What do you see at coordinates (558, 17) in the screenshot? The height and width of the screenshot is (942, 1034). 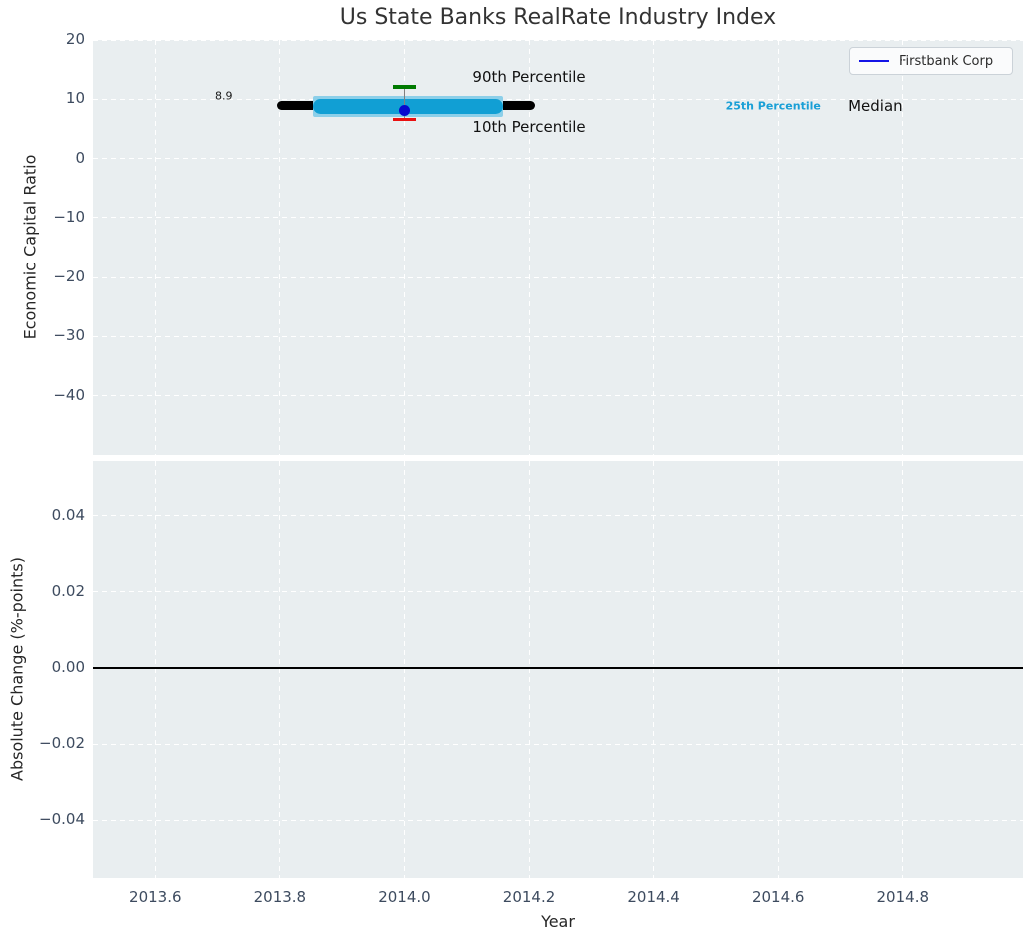 I see `chart-title: Us State Banks RealRate Industry Index` at bounding box center [558, 17].